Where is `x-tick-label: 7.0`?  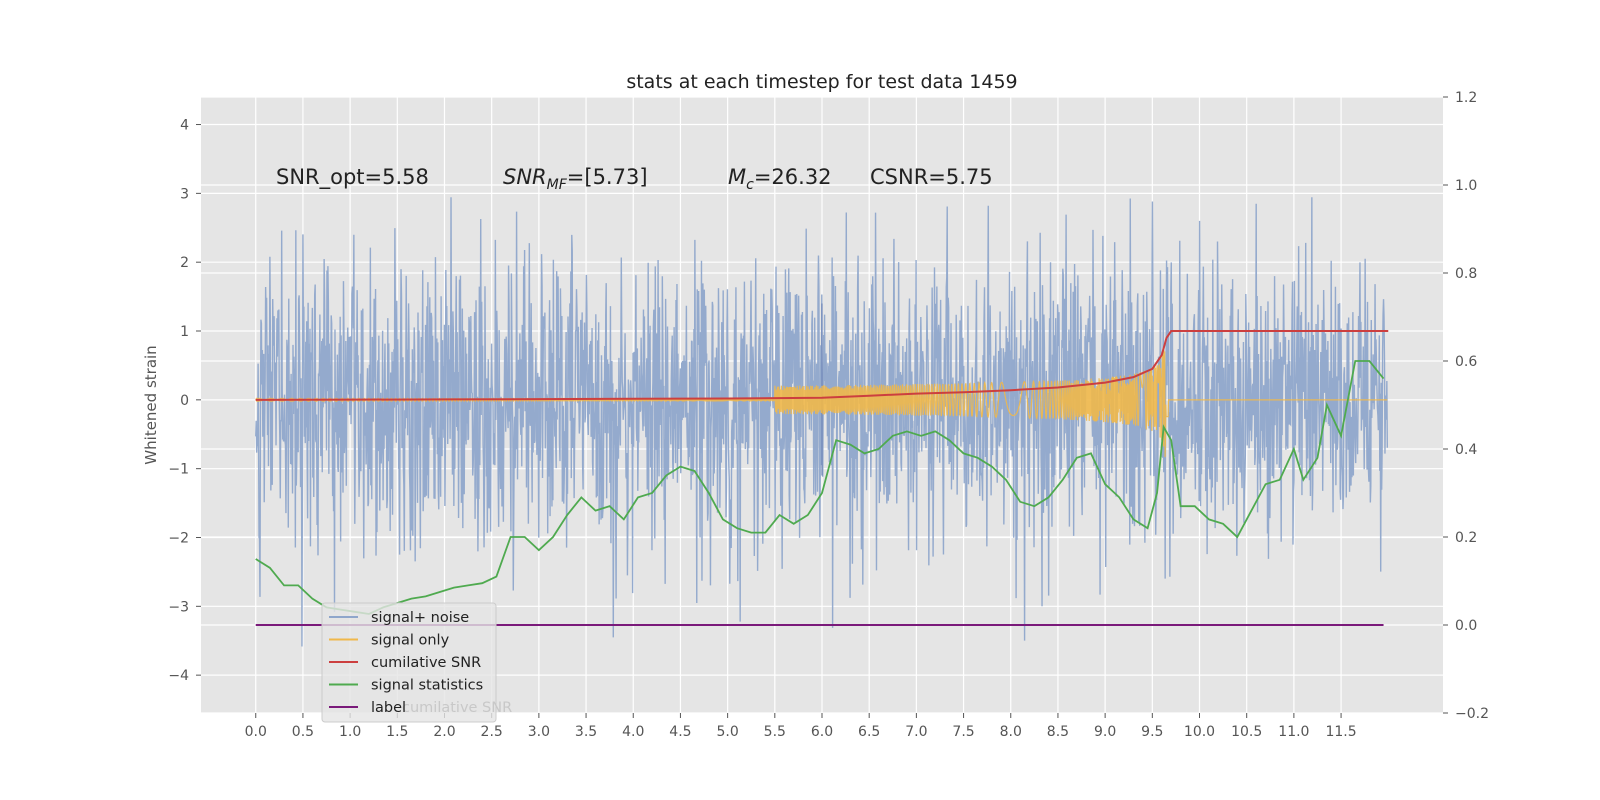
x-tick-label: 7.0 is located at coordinates (916, 732).